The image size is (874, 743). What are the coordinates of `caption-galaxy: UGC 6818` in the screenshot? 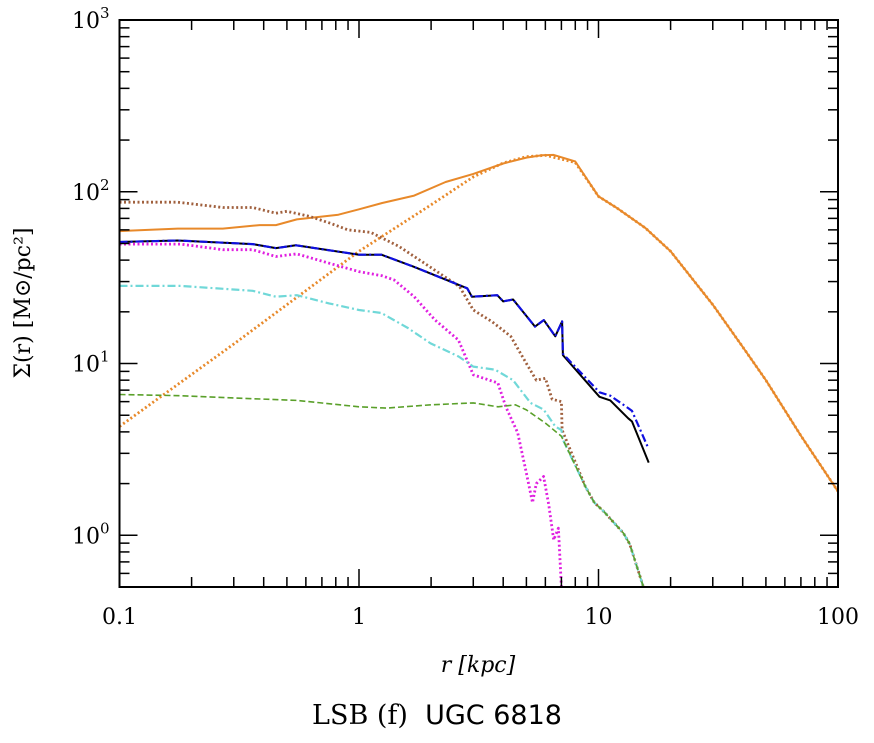 It's located at (493, 715).